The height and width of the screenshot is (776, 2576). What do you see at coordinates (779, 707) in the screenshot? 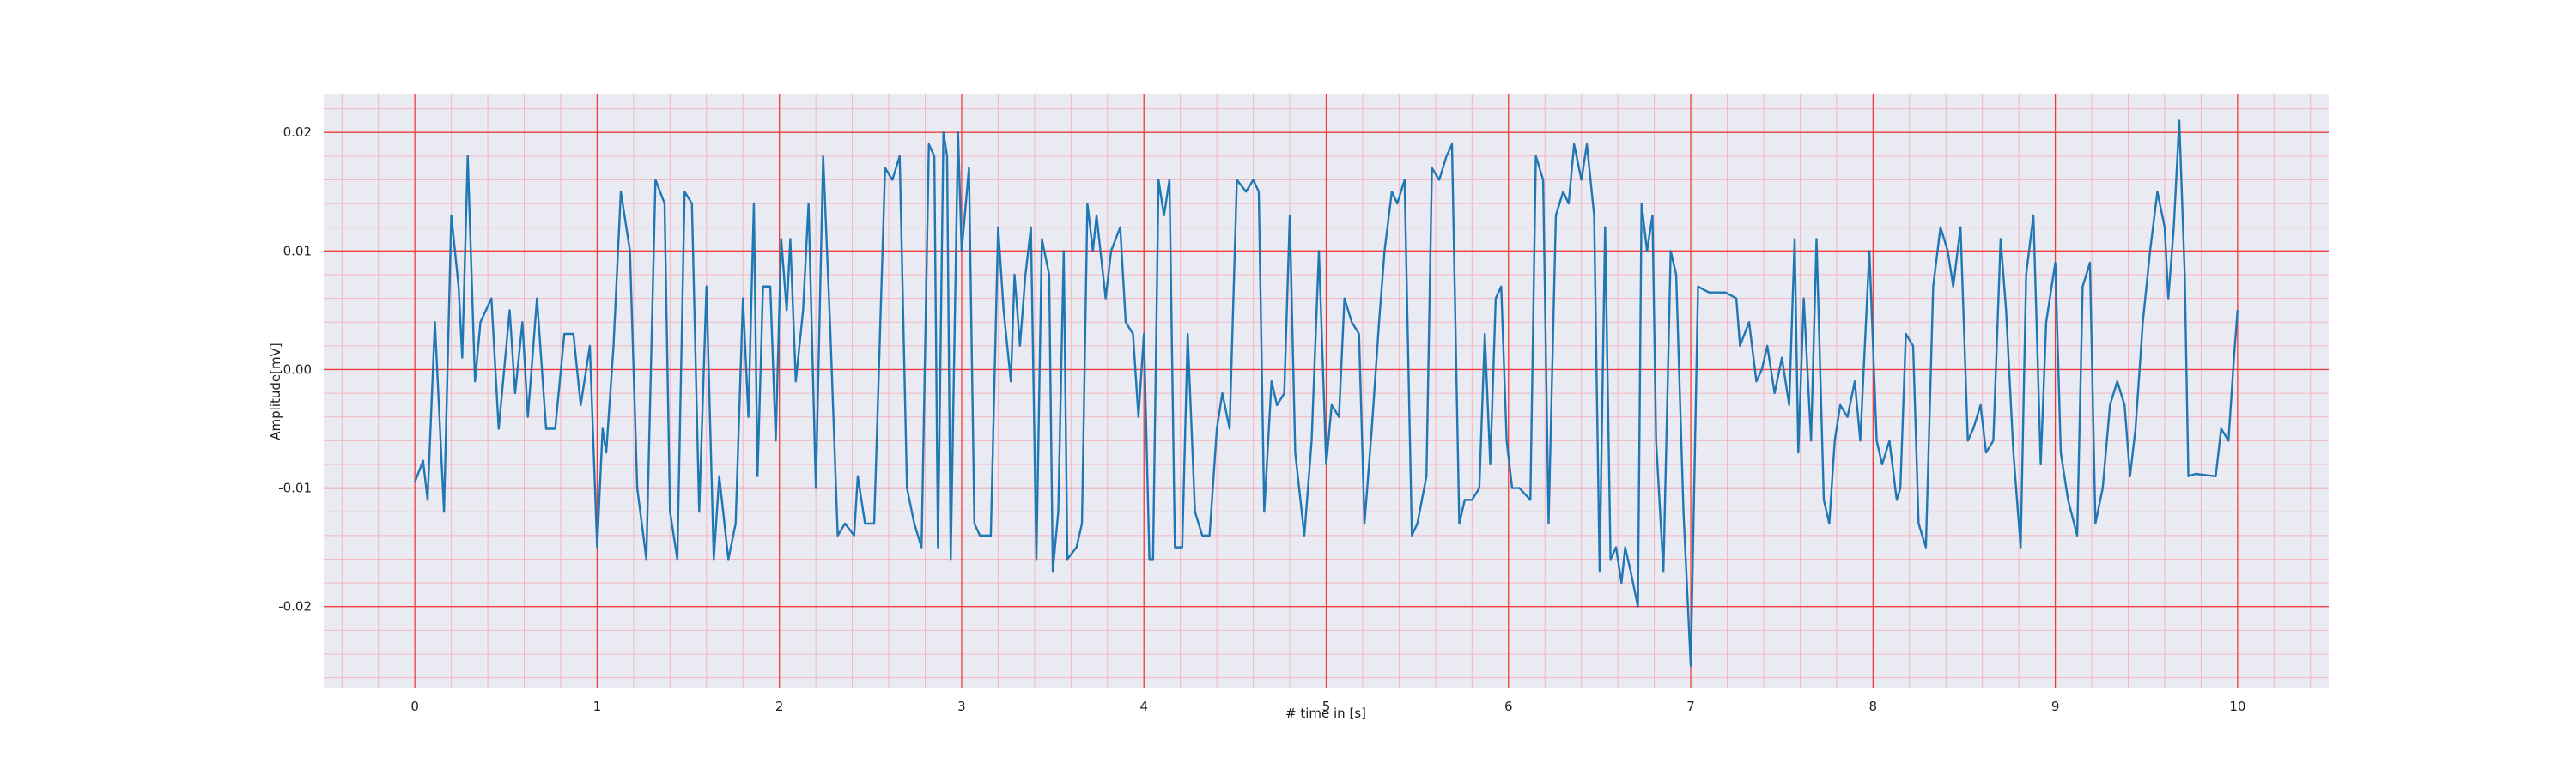
I see `x-tick-label: 2` at bounding box center [779, 707].